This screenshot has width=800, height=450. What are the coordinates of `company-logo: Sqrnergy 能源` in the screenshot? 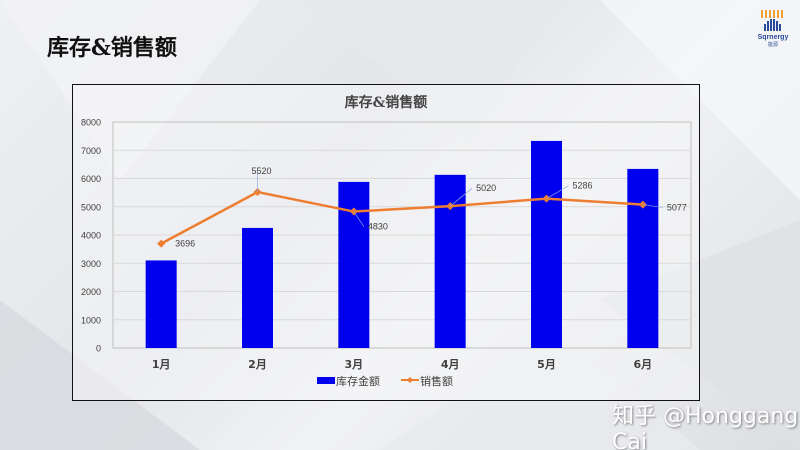 It's located at (773, 28).